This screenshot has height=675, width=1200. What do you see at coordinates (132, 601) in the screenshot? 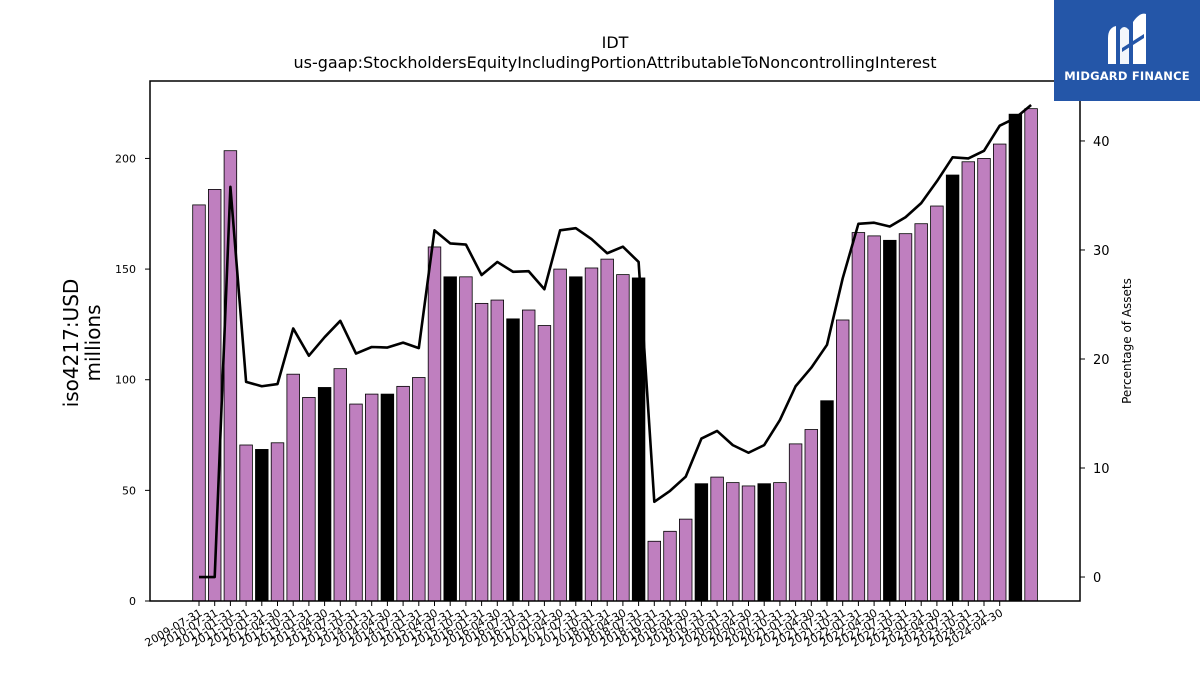
I see `y-tick-label: 0` at bounding box center [132, 601].